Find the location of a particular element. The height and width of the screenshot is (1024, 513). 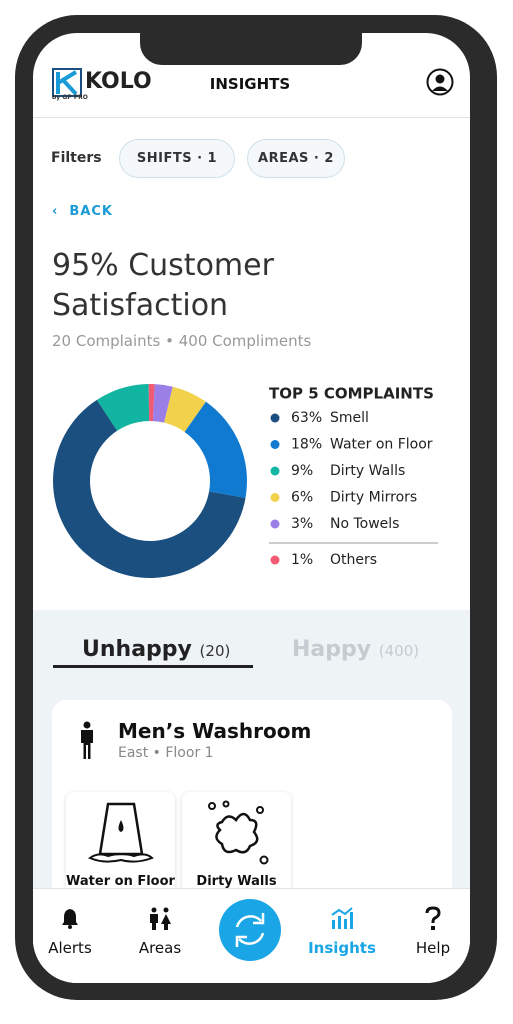

logo-mark is located at coordinates (67, 82).